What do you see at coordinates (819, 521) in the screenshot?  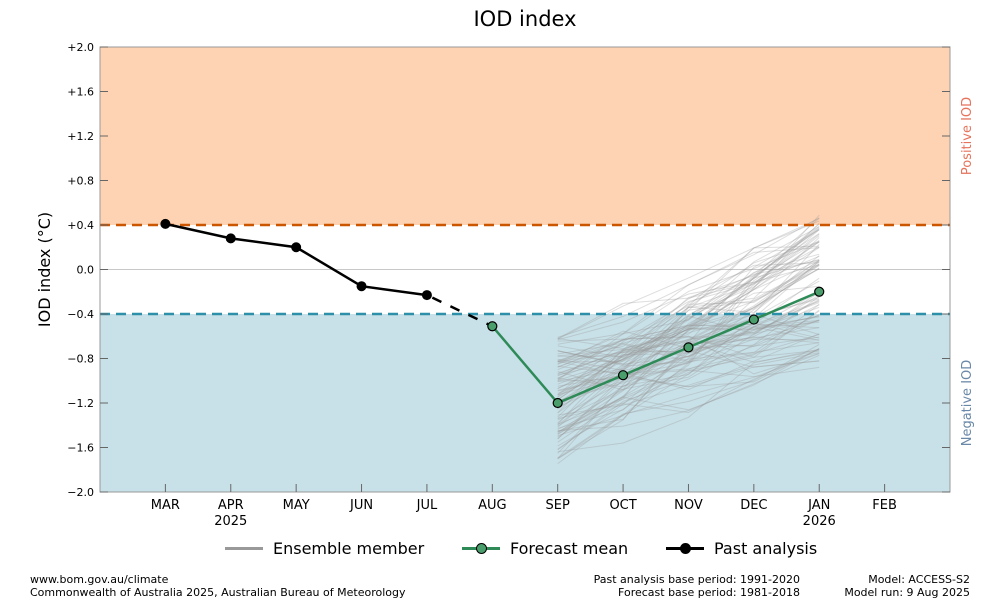 I see `x-year-label: 2026` at bounding box center [819, 521].